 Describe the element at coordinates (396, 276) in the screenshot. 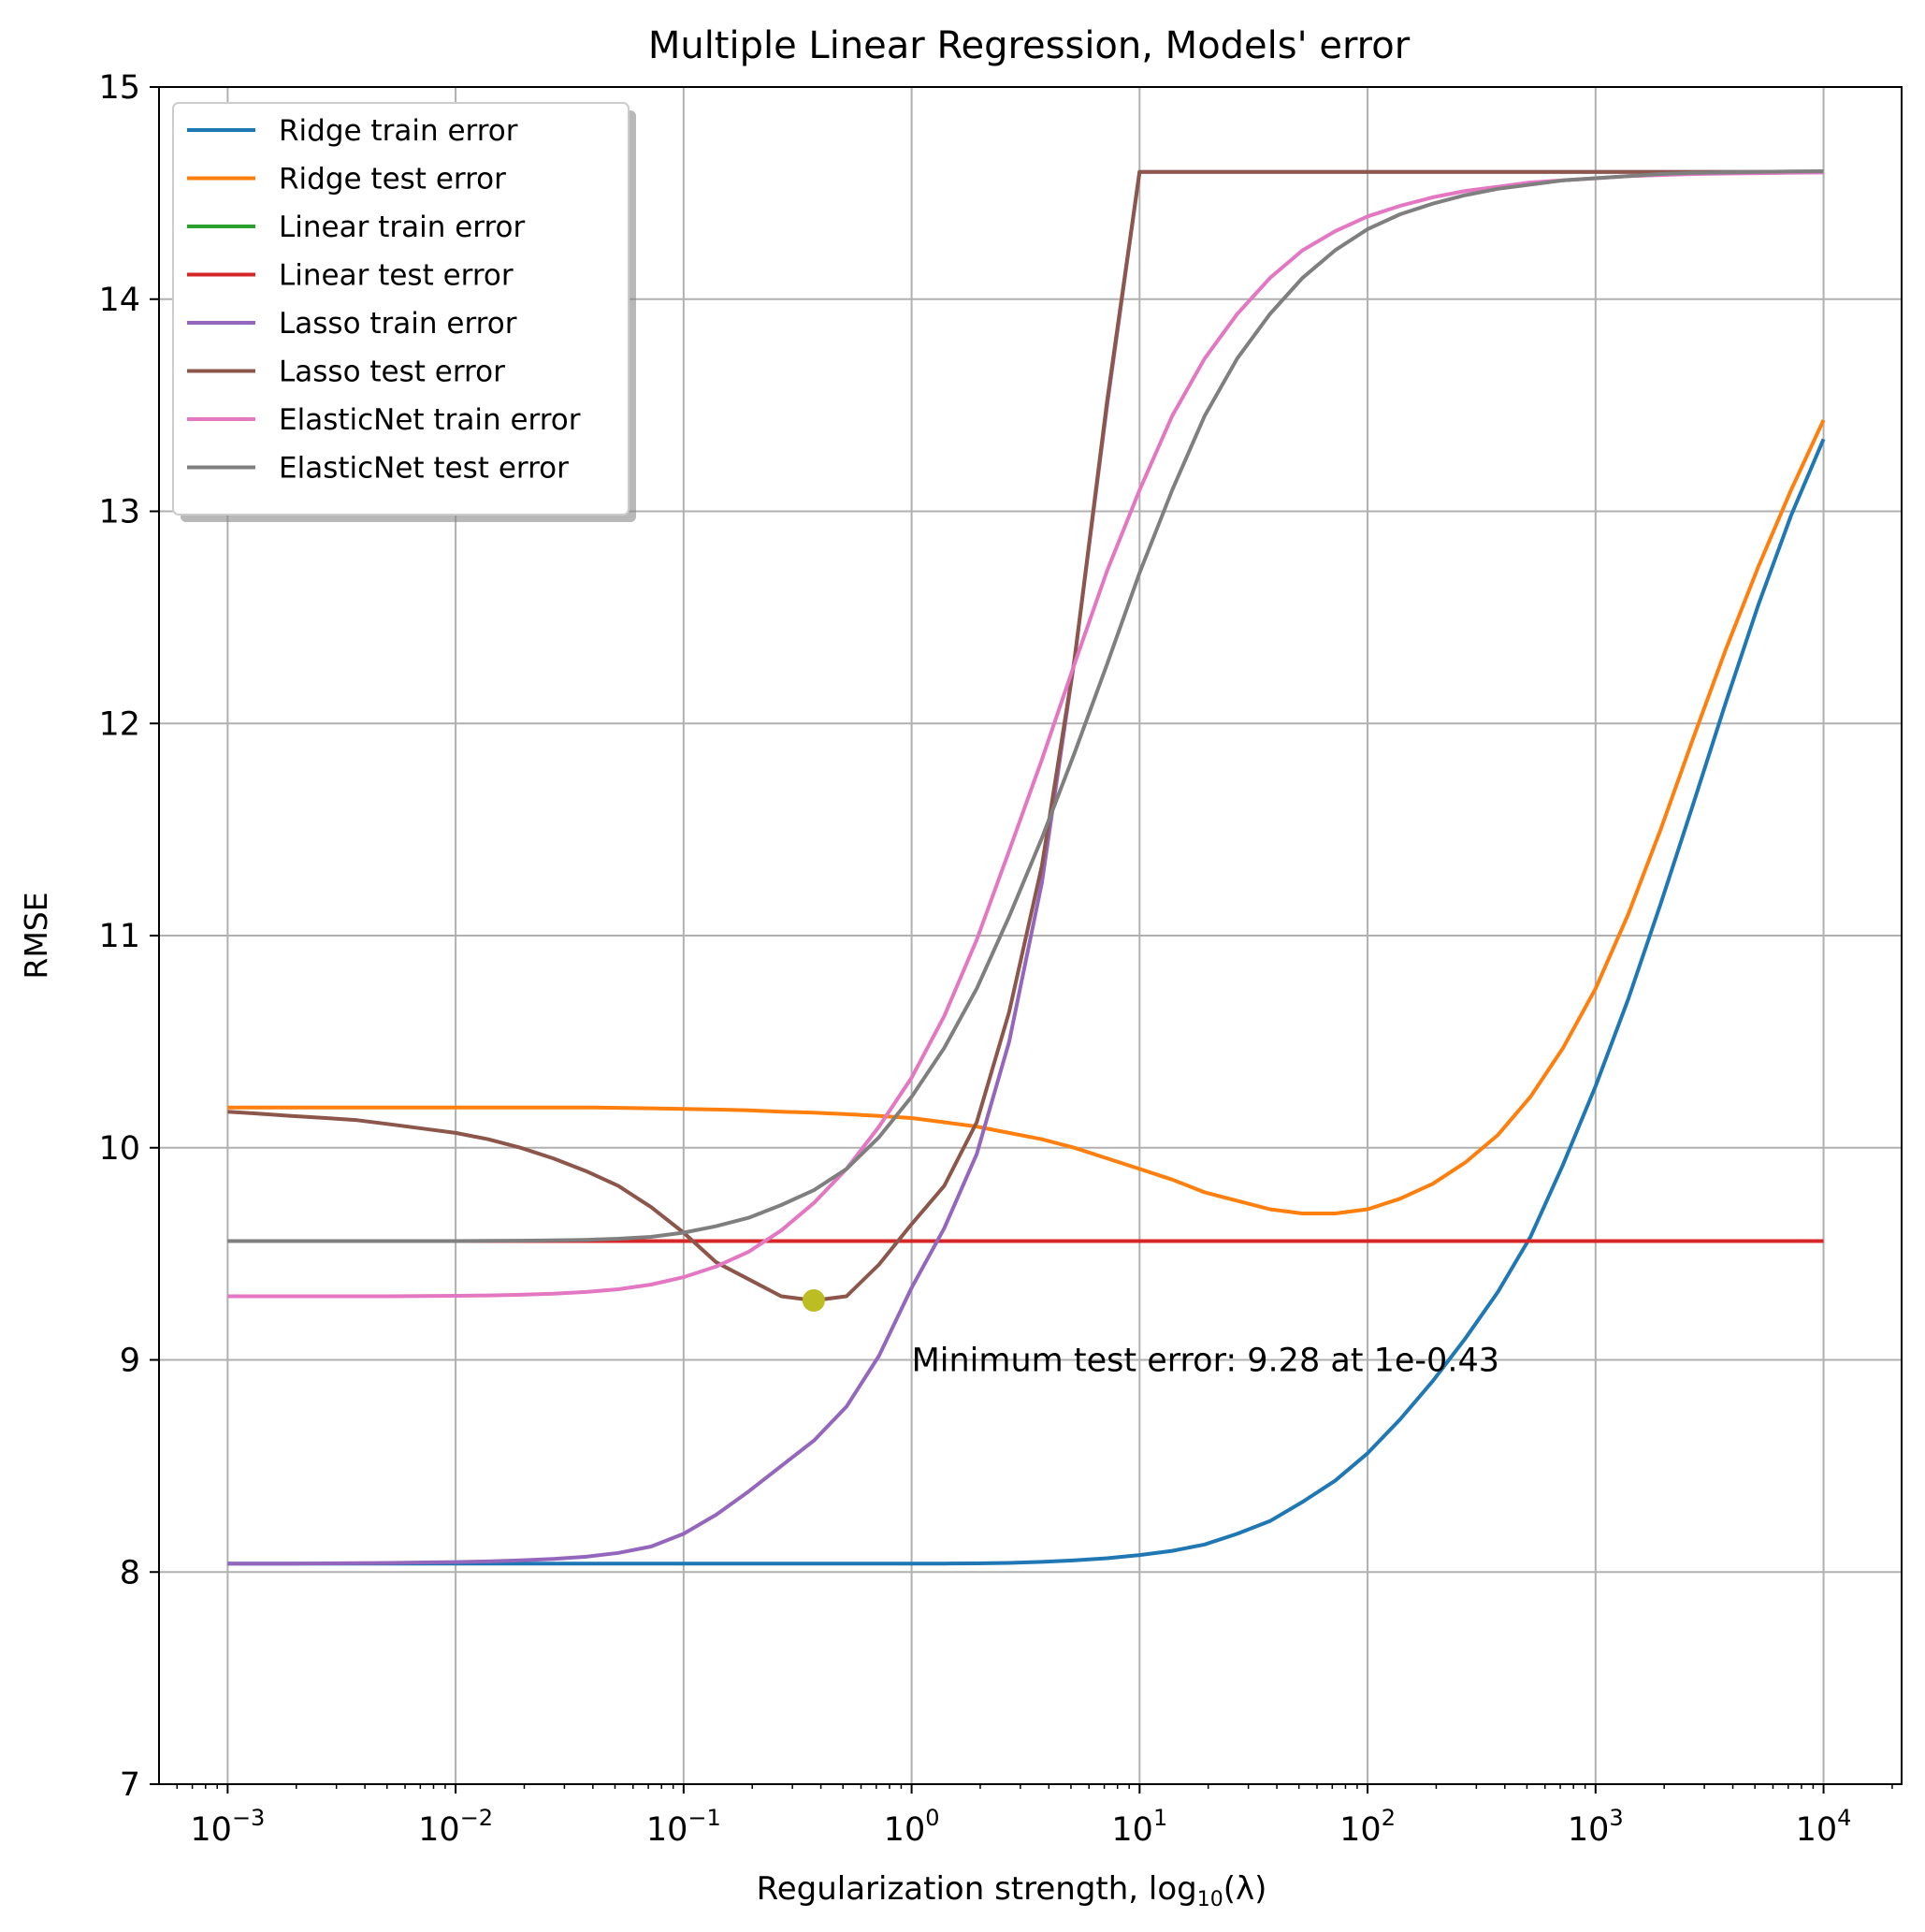

I see `legend-label: Linear test error` at that location.